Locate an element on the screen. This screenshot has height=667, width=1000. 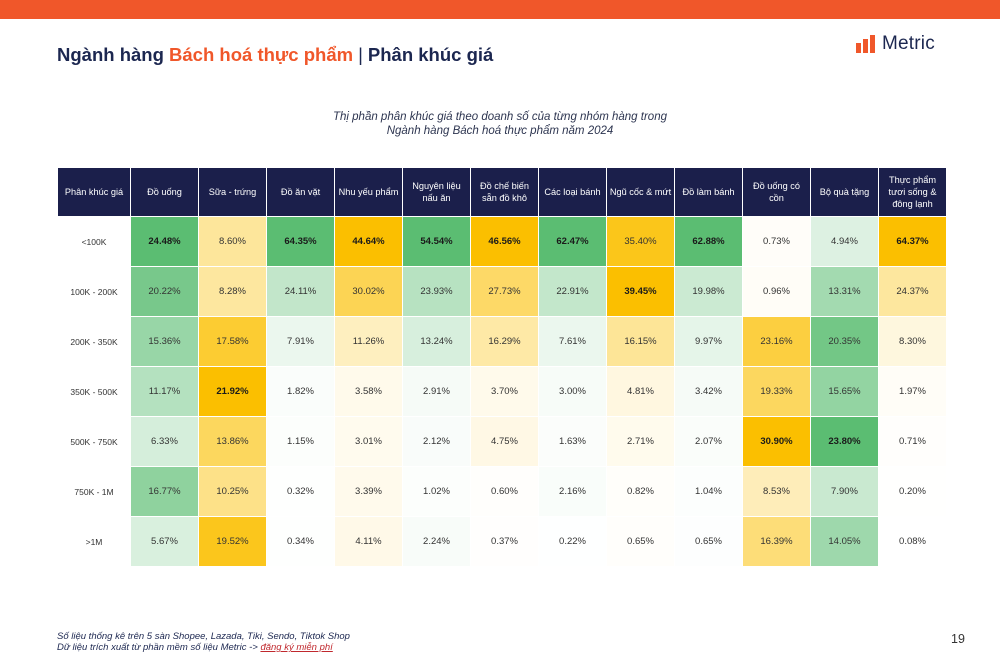
table-cell: 0.60% is located at coordinates (504, 491).